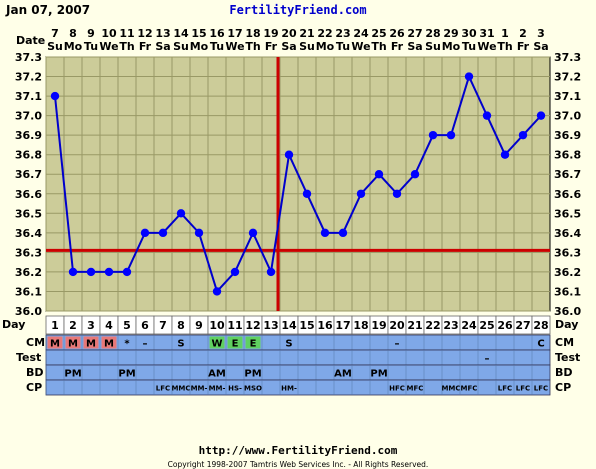 The image size is (596, 469). What do you see at coordinates (28, 116) in the screenshot?
I see `y-tick-label: 37.0` at bounding box center [28, 116].